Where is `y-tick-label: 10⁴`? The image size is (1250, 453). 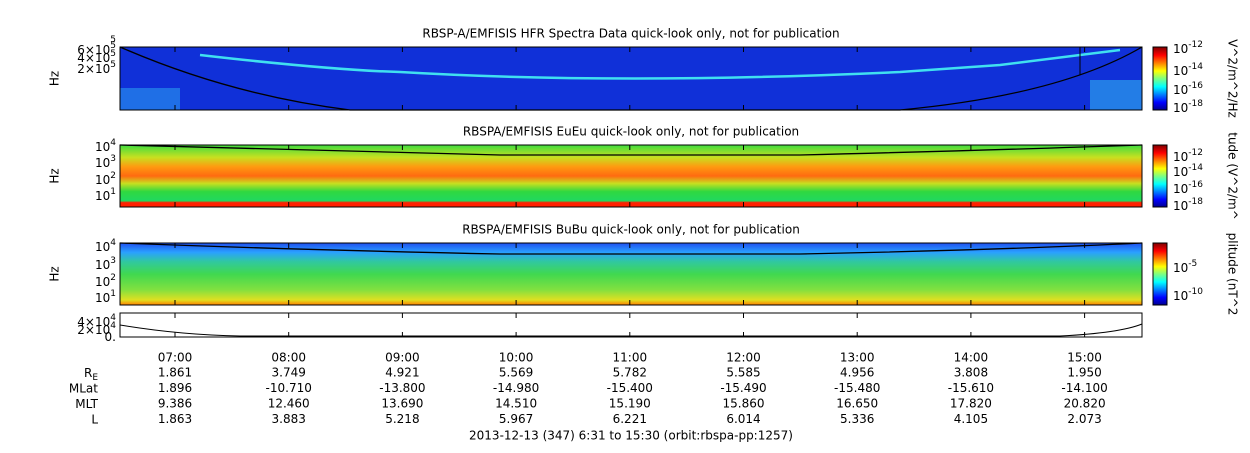 y-tick-label: 10⁴ is located at coordinates (105, 146).